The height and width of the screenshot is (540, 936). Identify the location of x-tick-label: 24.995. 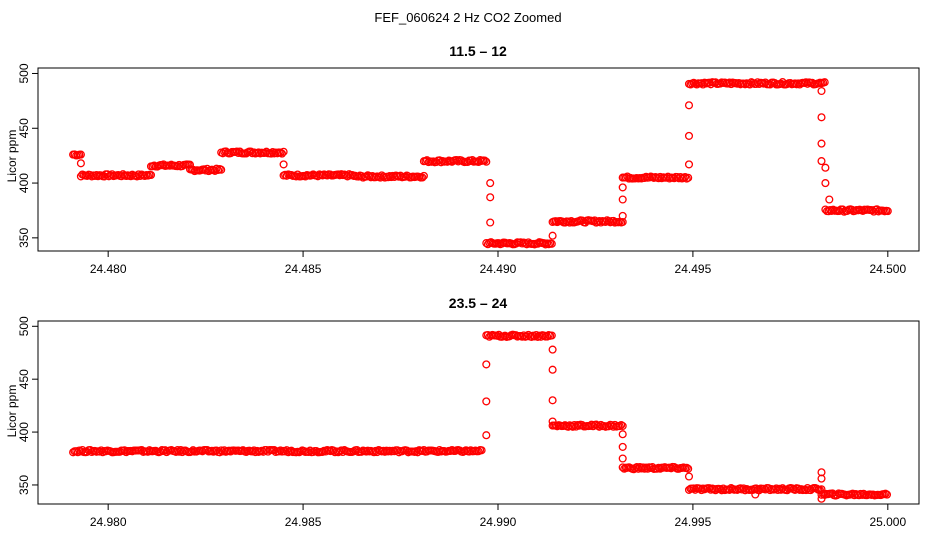
(693, 522).